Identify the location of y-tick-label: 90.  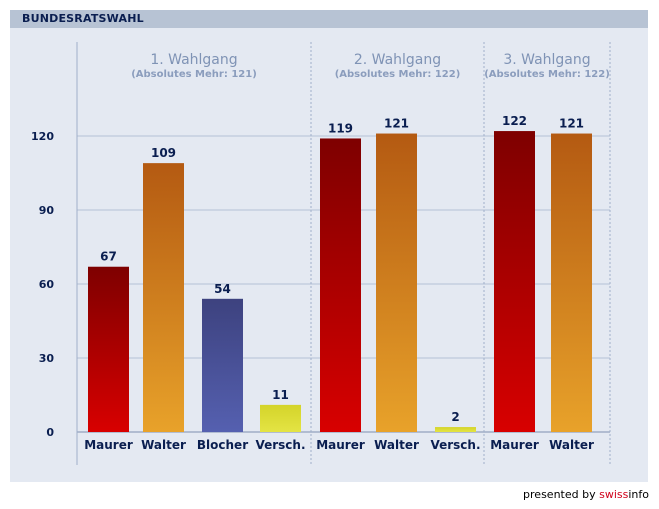
(47, 210).